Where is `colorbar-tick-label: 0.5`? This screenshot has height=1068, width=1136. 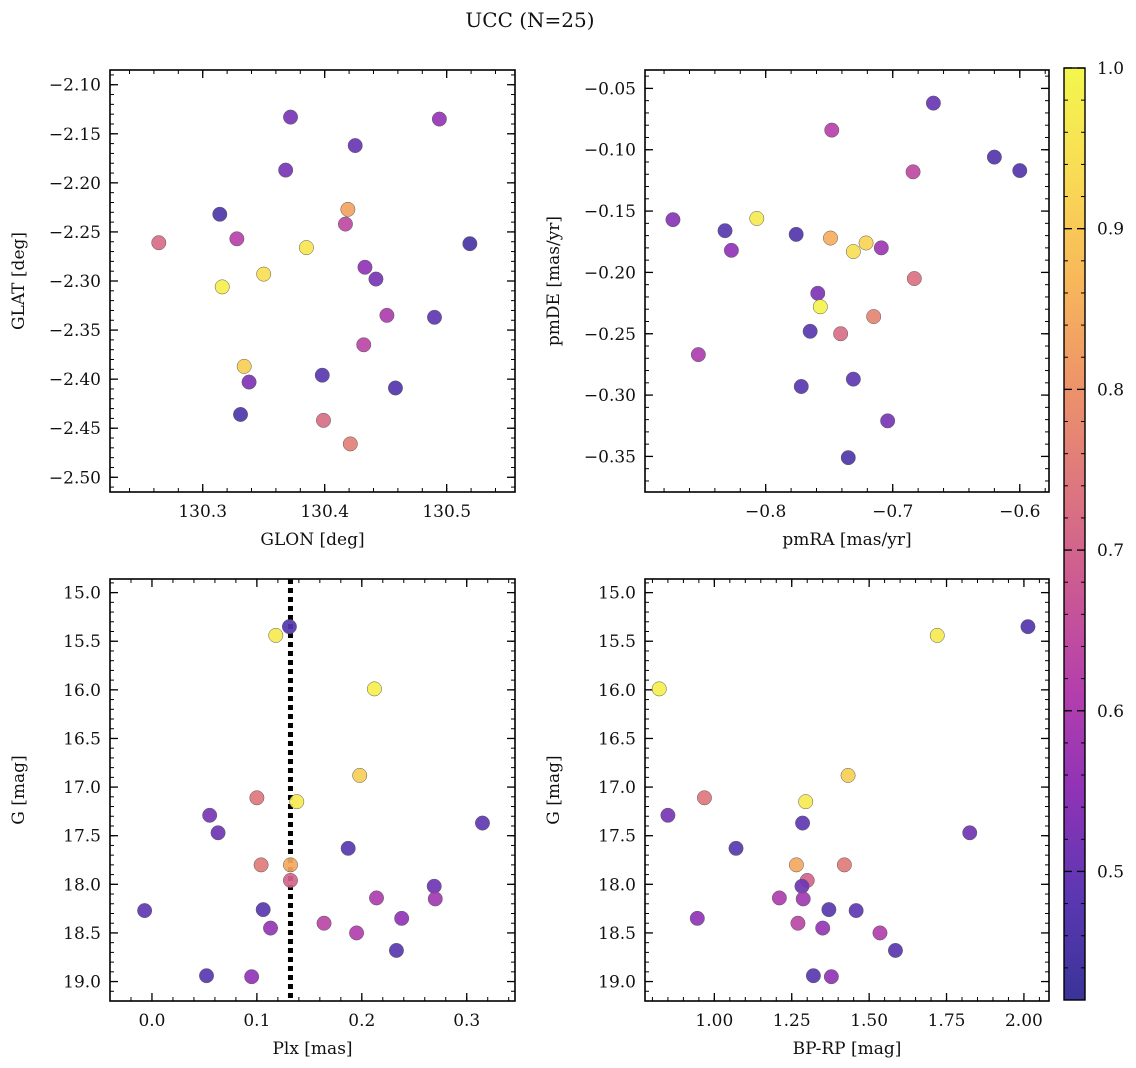
colorbar-tick-label: 0.5 is located at coordinates (1110, 872).